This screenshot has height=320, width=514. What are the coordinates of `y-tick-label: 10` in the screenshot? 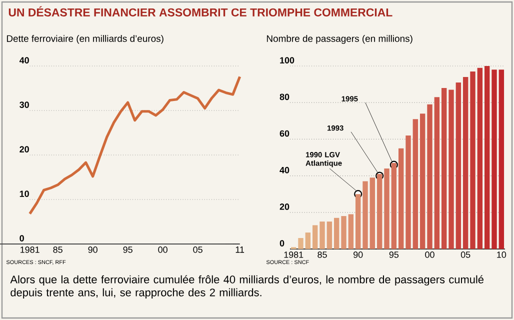 It's located at (24, 193).